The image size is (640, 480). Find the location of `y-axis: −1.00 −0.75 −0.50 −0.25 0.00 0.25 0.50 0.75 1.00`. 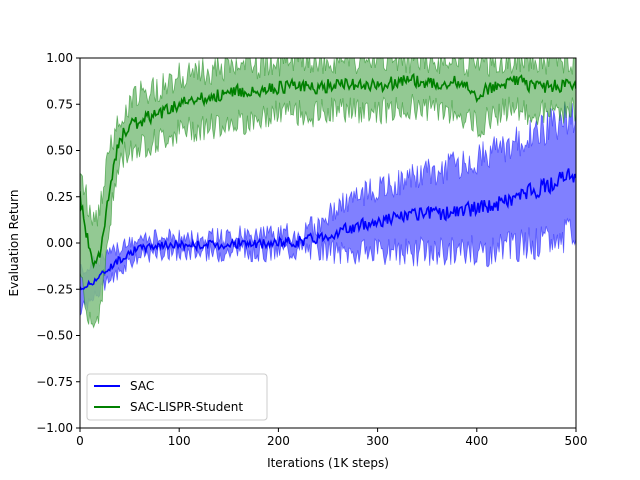

y-axis: −1.00 −0.75 −0.50 −0.25 0.00 0.25 0.50 0.75 1.00 is located at coordinates (58, 243).